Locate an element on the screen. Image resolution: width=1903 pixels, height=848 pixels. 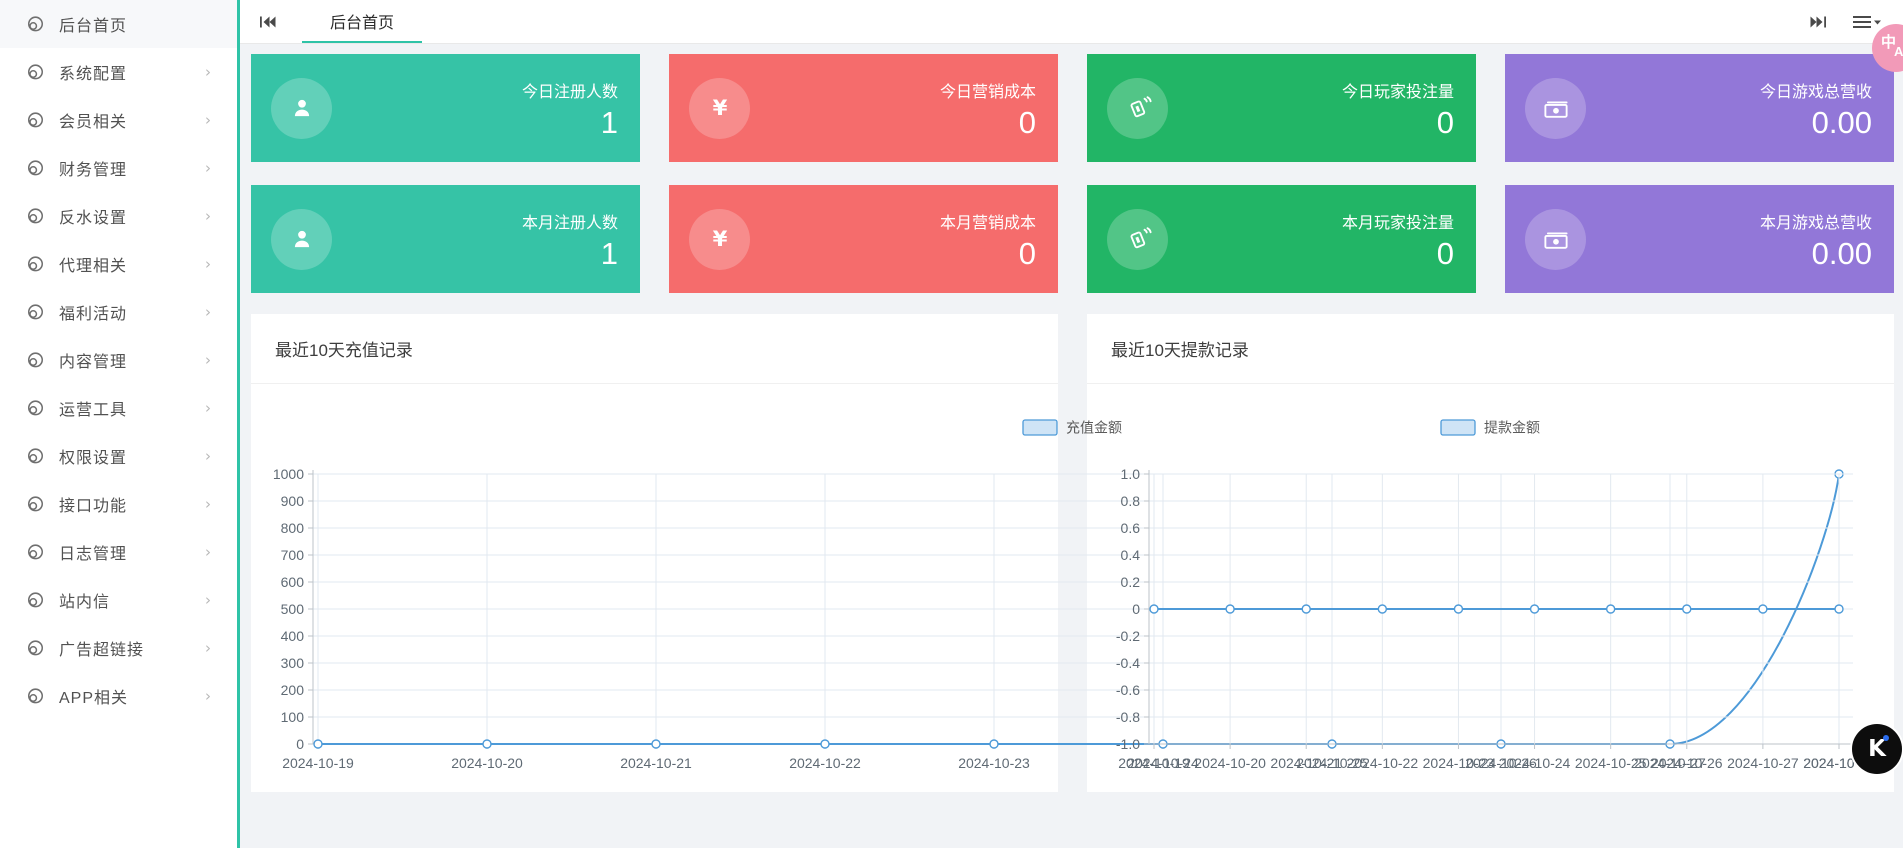
sidebar-item-11: 接口功能 › is located at coordinates (118, 504).